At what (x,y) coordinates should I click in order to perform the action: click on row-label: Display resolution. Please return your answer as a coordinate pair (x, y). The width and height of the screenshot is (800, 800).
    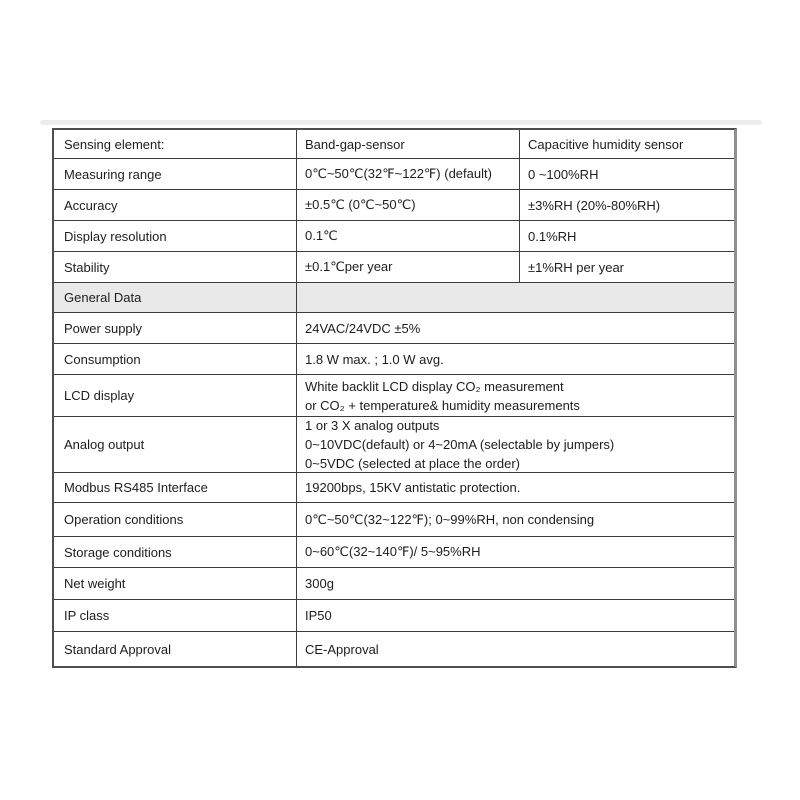
    Looking at the image, I should click on (175, 236).